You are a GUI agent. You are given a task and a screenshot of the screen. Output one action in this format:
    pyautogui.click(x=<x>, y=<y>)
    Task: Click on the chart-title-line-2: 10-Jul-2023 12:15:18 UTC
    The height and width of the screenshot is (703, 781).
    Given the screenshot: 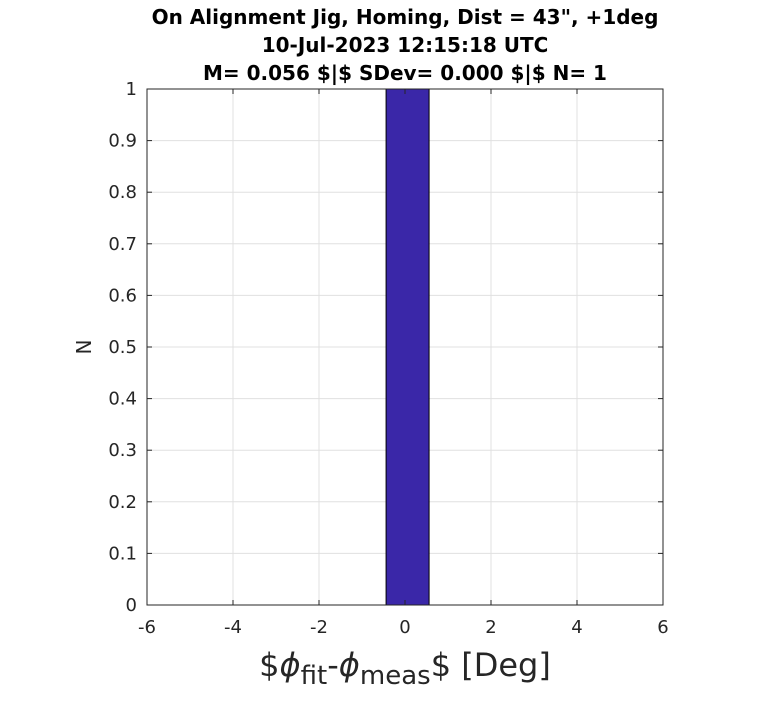 What is the action you would take?
    pyautogui.click(x=405, y=45)
    